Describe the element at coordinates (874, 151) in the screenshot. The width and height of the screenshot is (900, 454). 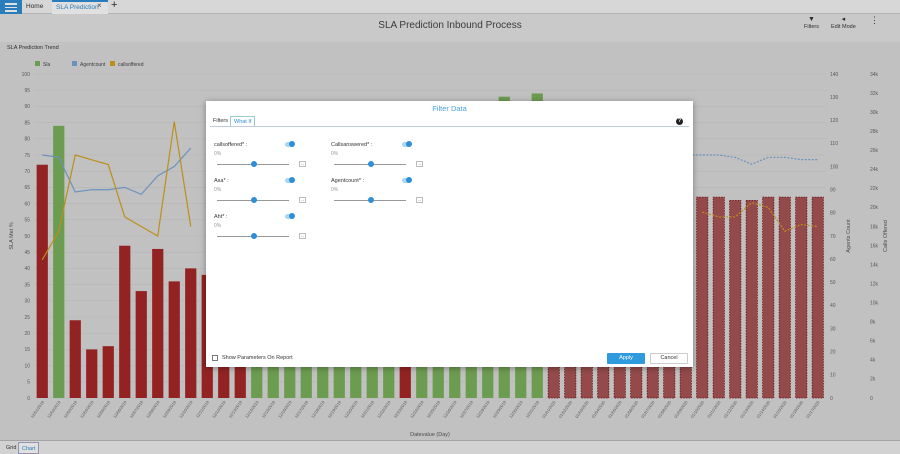
I see `y3-tick-label: 26k` at that location.